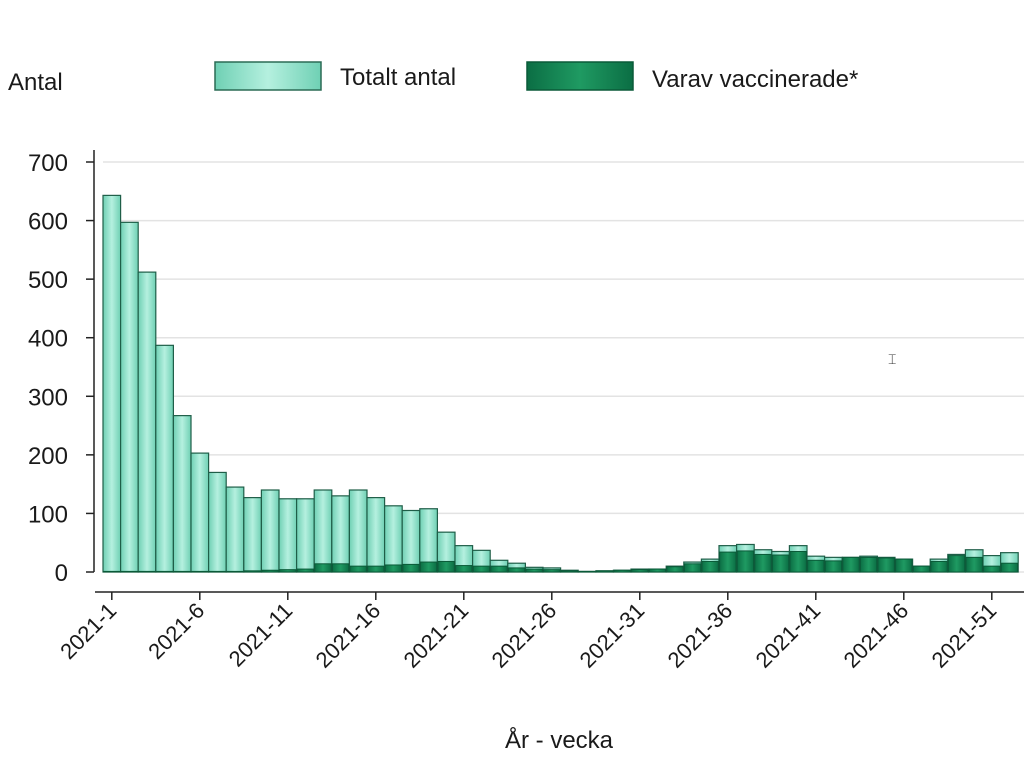 The width and height of the screenshot is (1024, 769). Describe the element at coordinates (348, 635) in the screenshot. I see `x-tick-label: 2021-16` at that location.